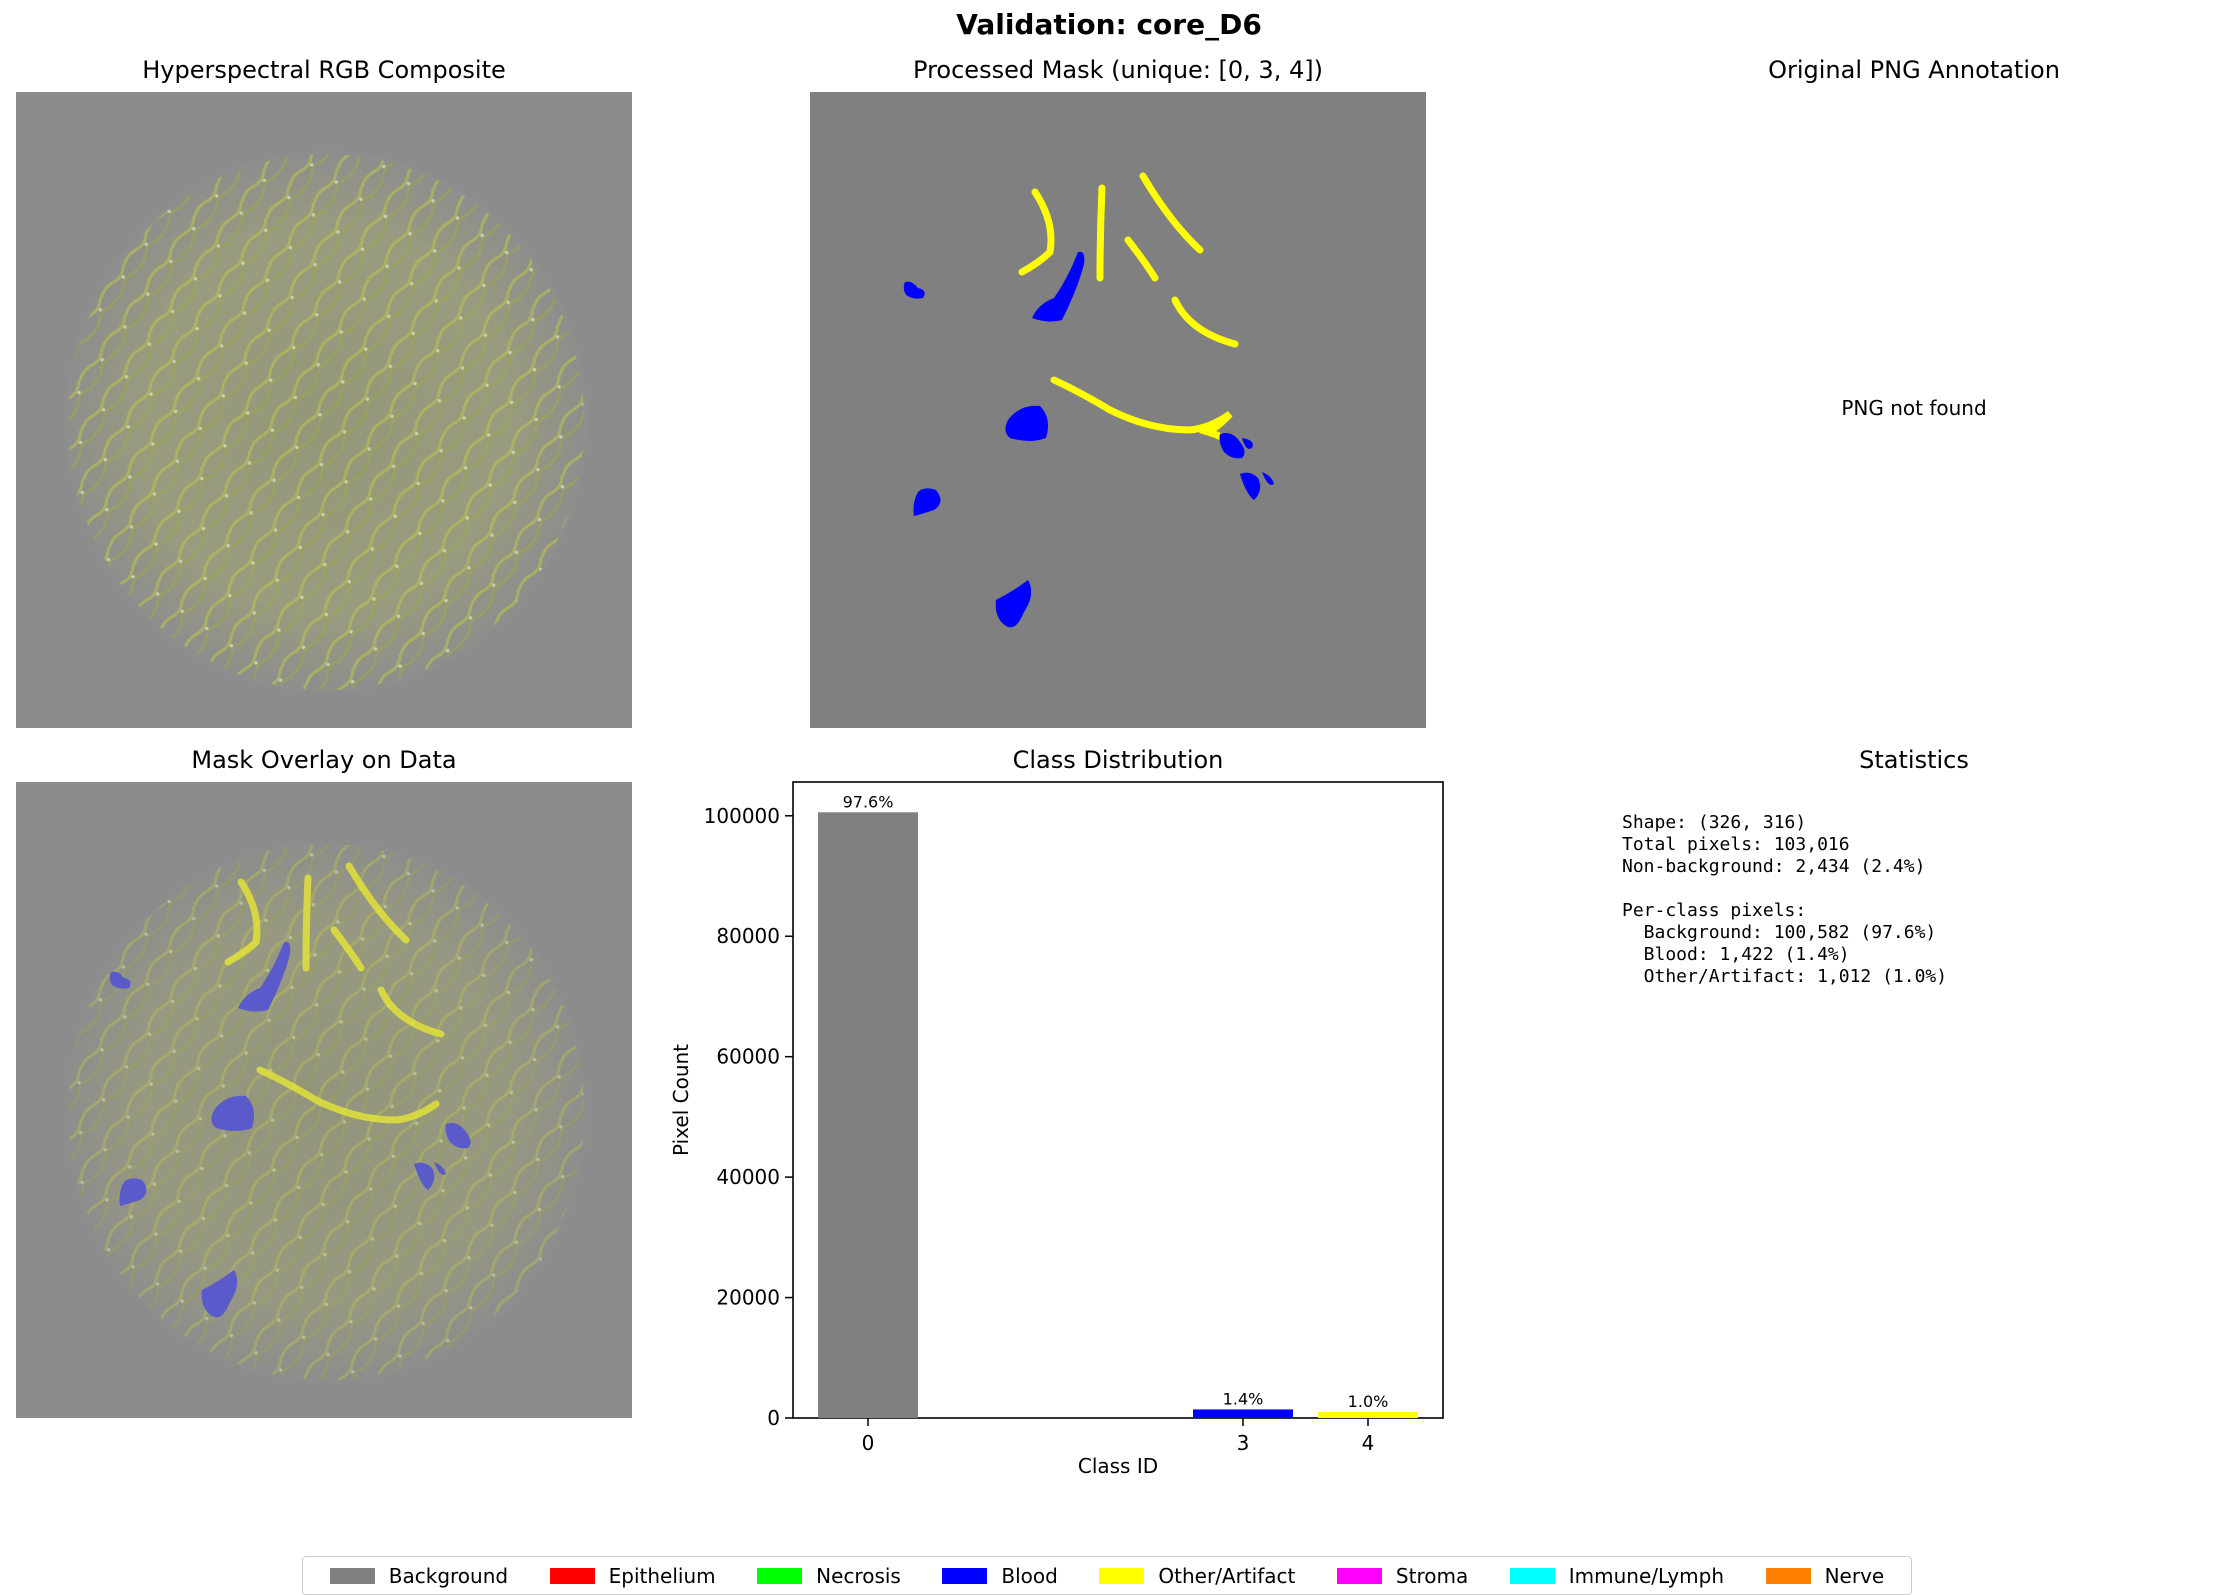 This screenshot has height=1595, width=2218. What do you see at coordinates (742, 816) in the screenshot?
I see `y-tick-label: 100000` at bounding box center [742, 816].